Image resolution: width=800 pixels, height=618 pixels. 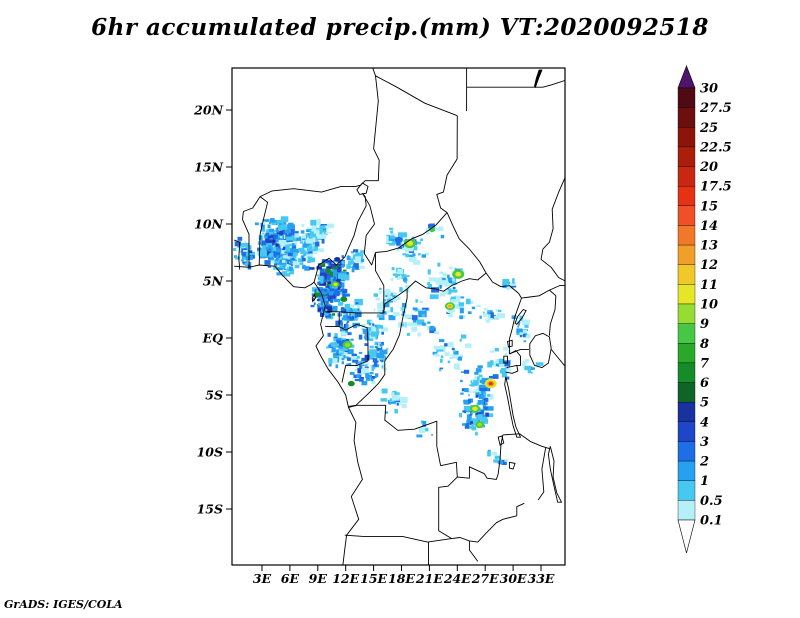 I want to click on colorbar-label: 5, so click(x=704, y=403).